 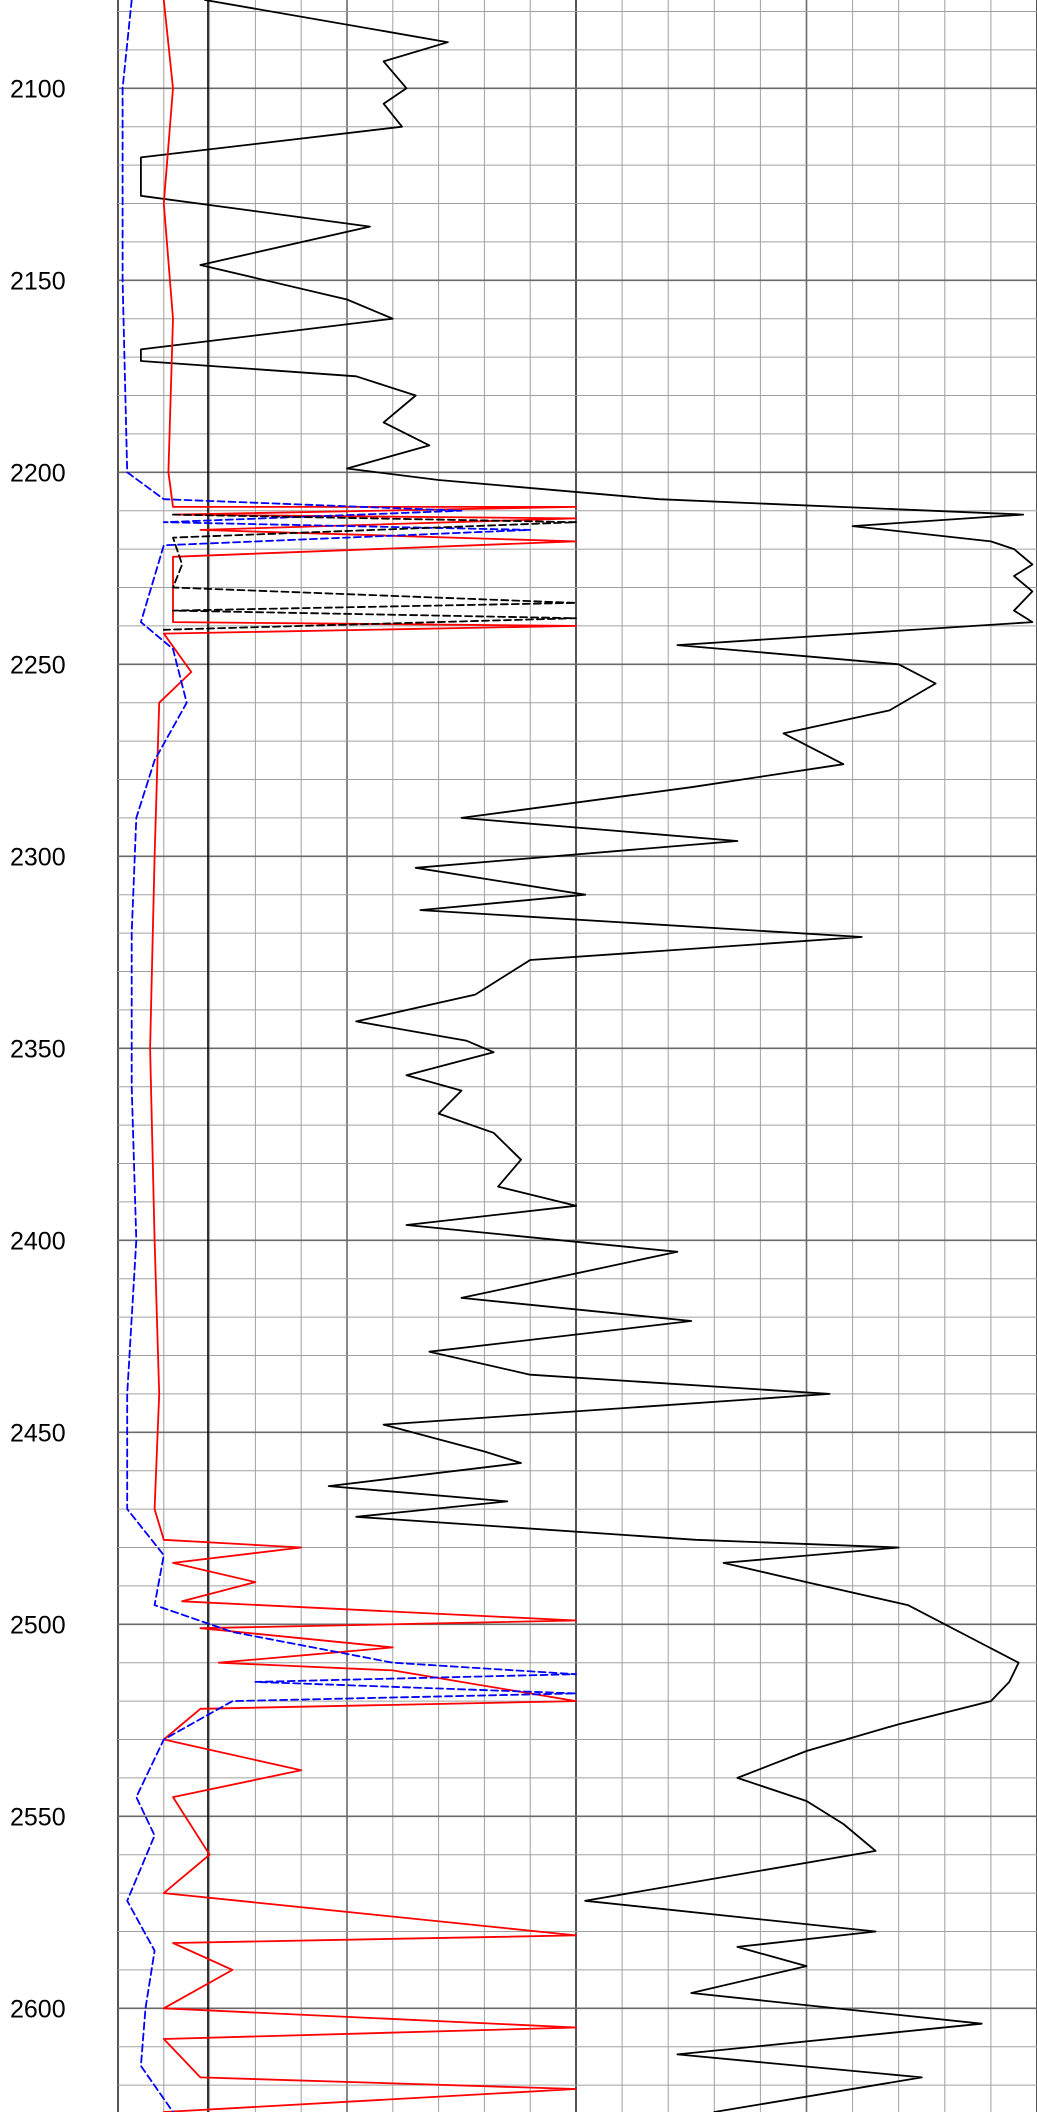 What do you see at coordinates (38, 857) in the screenshot?
I see `depth-tick-label: 2300` at bounding box center [38, 857].